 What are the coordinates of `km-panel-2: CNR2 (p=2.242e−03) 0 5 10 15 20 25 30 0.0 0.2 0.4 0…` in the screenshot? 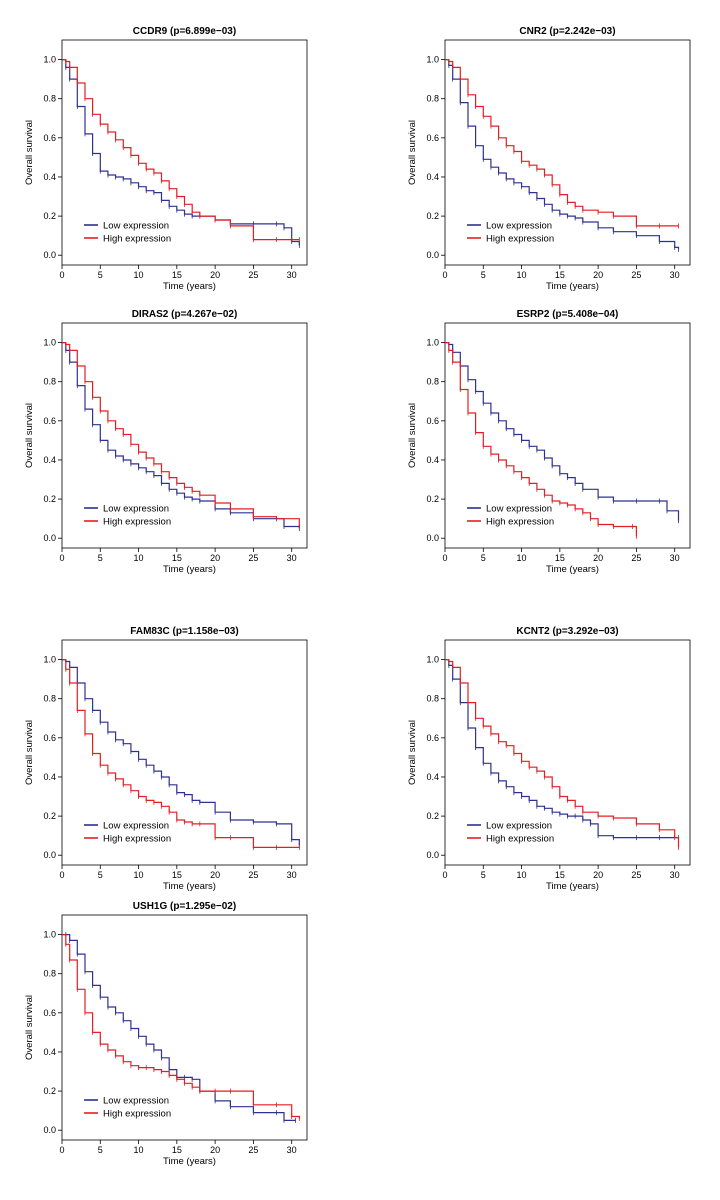 It's located at (549, 159).